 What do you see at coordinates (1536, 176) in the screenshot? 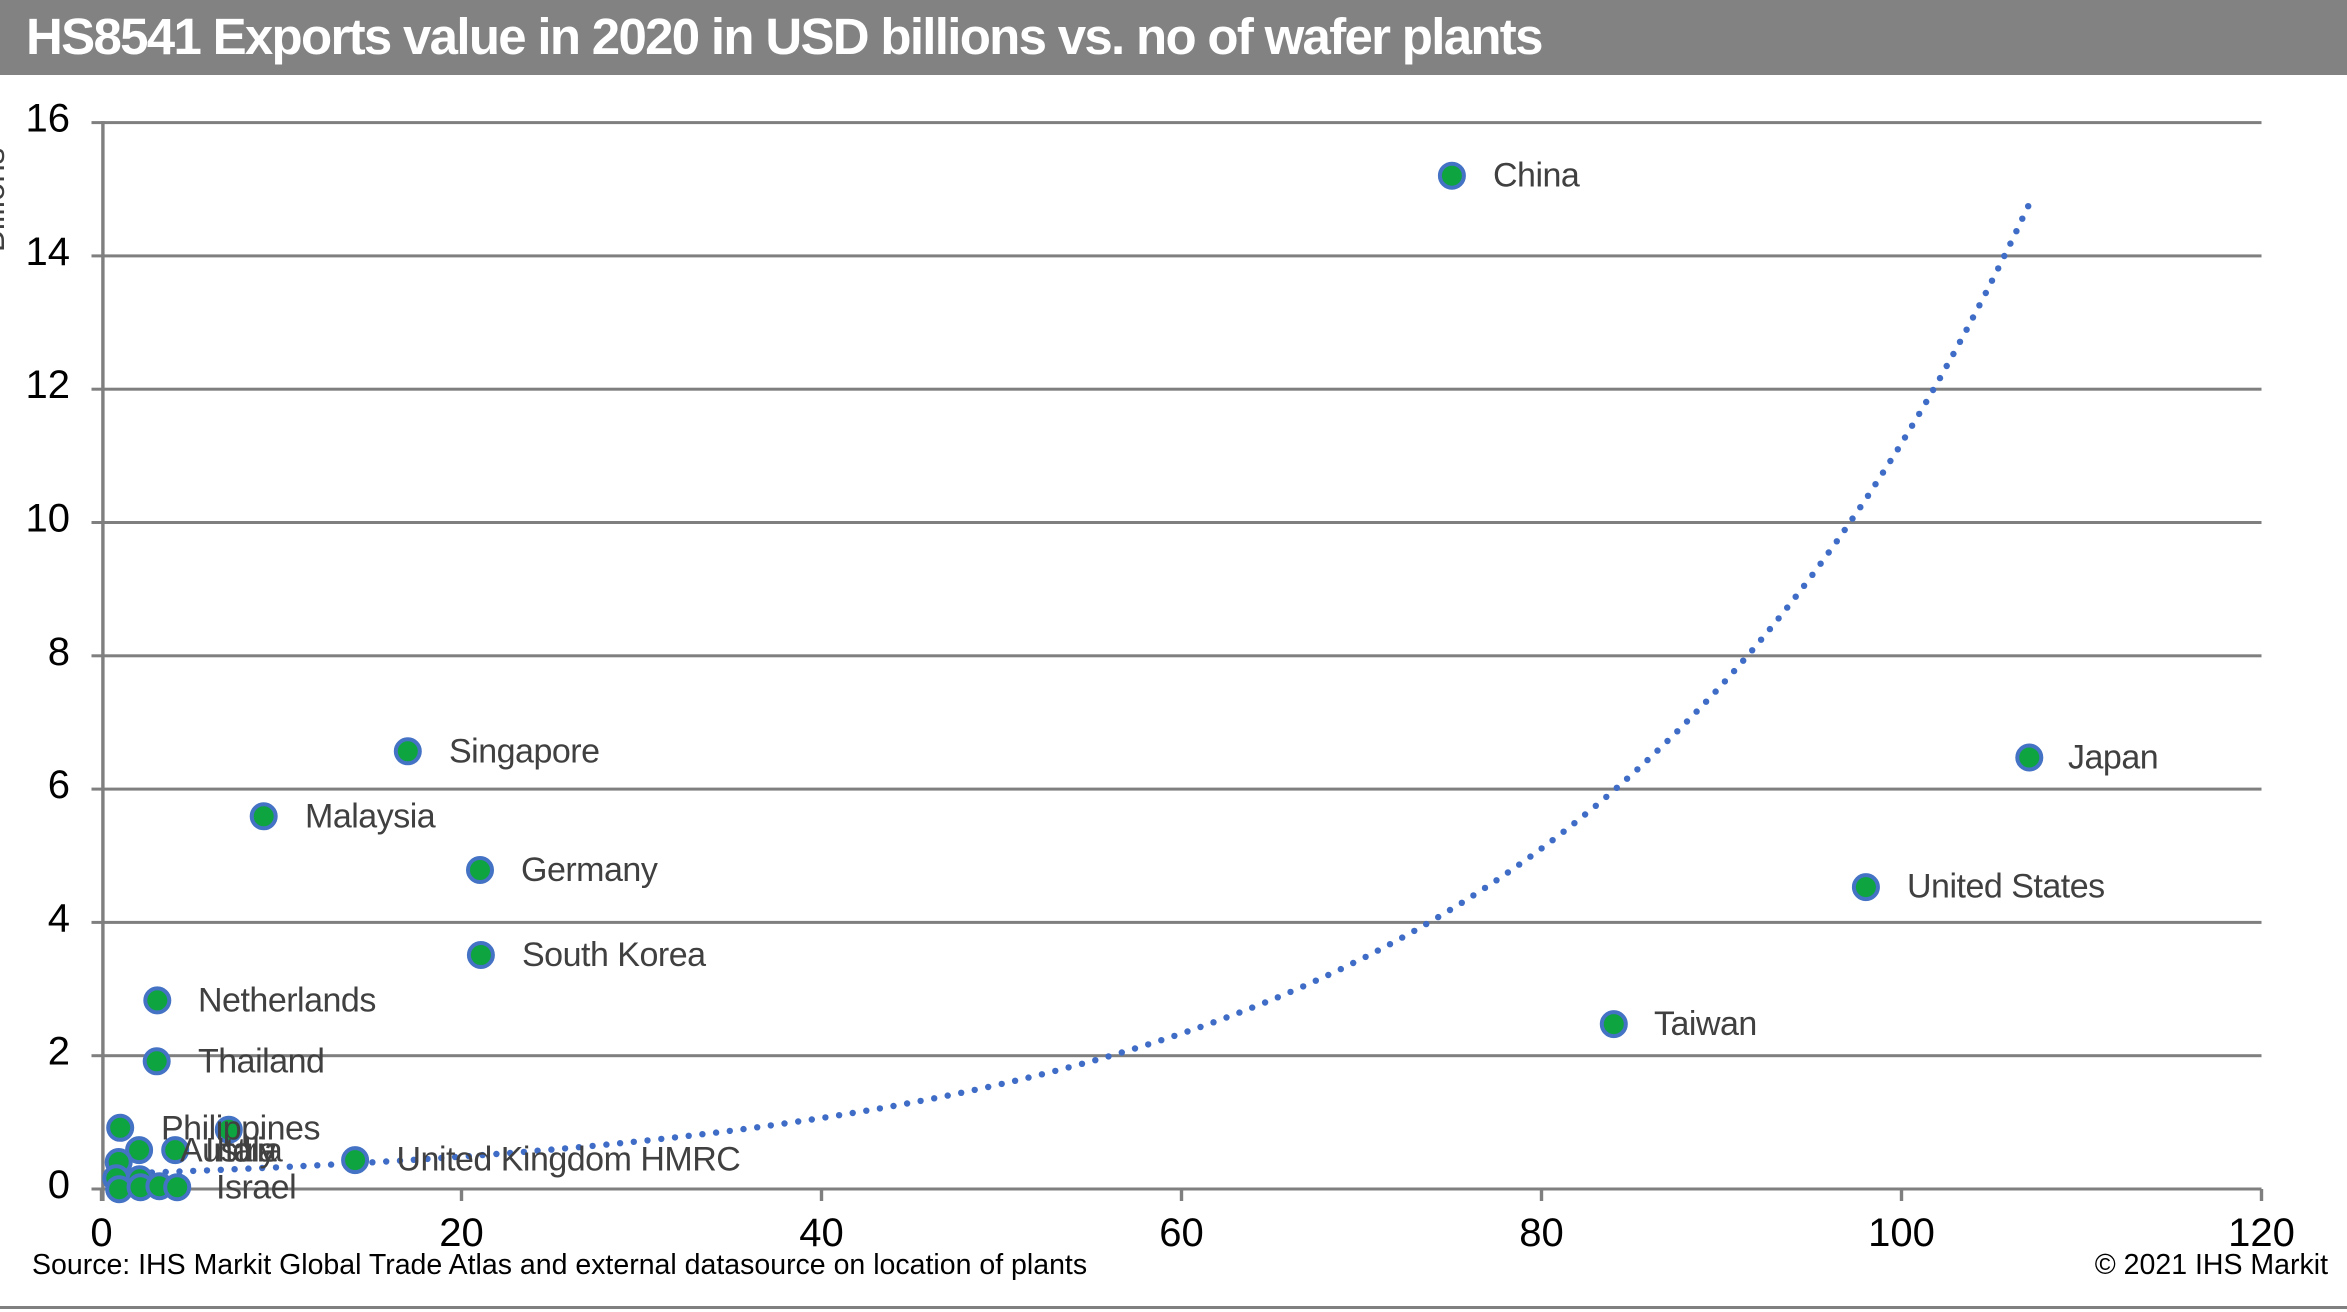
I see `svg-text: China` at bounding box center [1536, 176].